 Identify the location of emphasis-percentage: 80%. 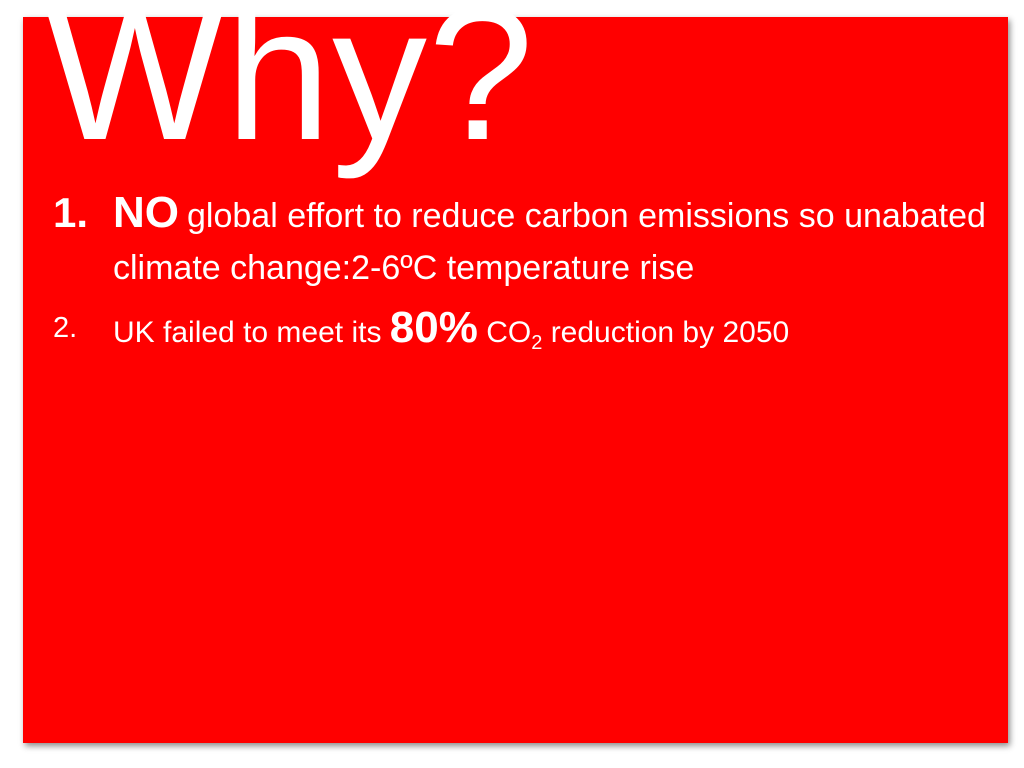
(433, 327).